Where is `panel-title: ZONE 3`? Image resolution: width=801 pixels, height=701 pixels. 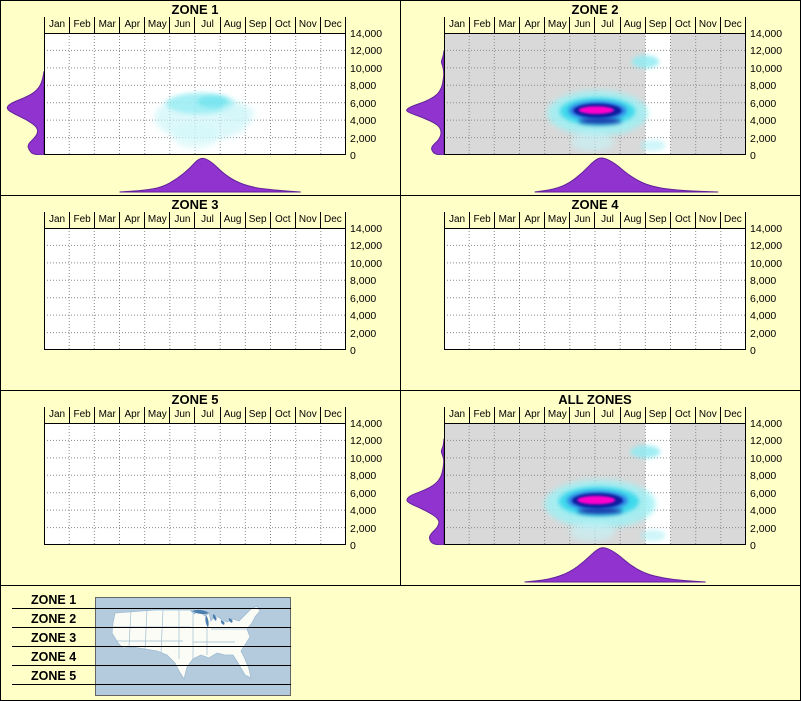 panel-title: ZONE 3 is located at coordinates (195, 204).